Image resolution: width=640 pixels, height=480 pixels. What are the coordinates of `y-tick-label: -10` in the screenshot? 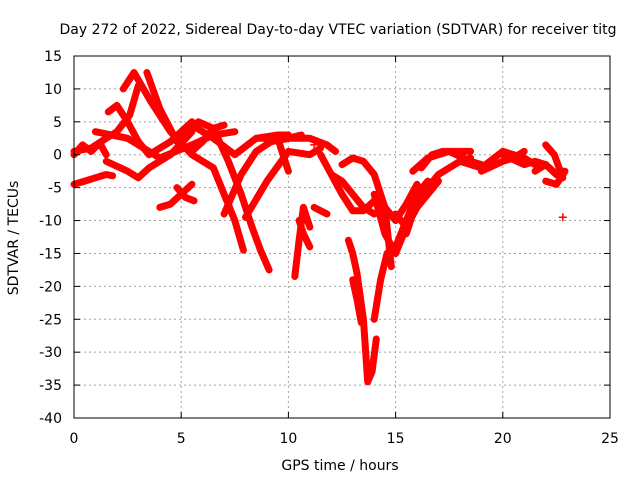 It's located at (50, 222).